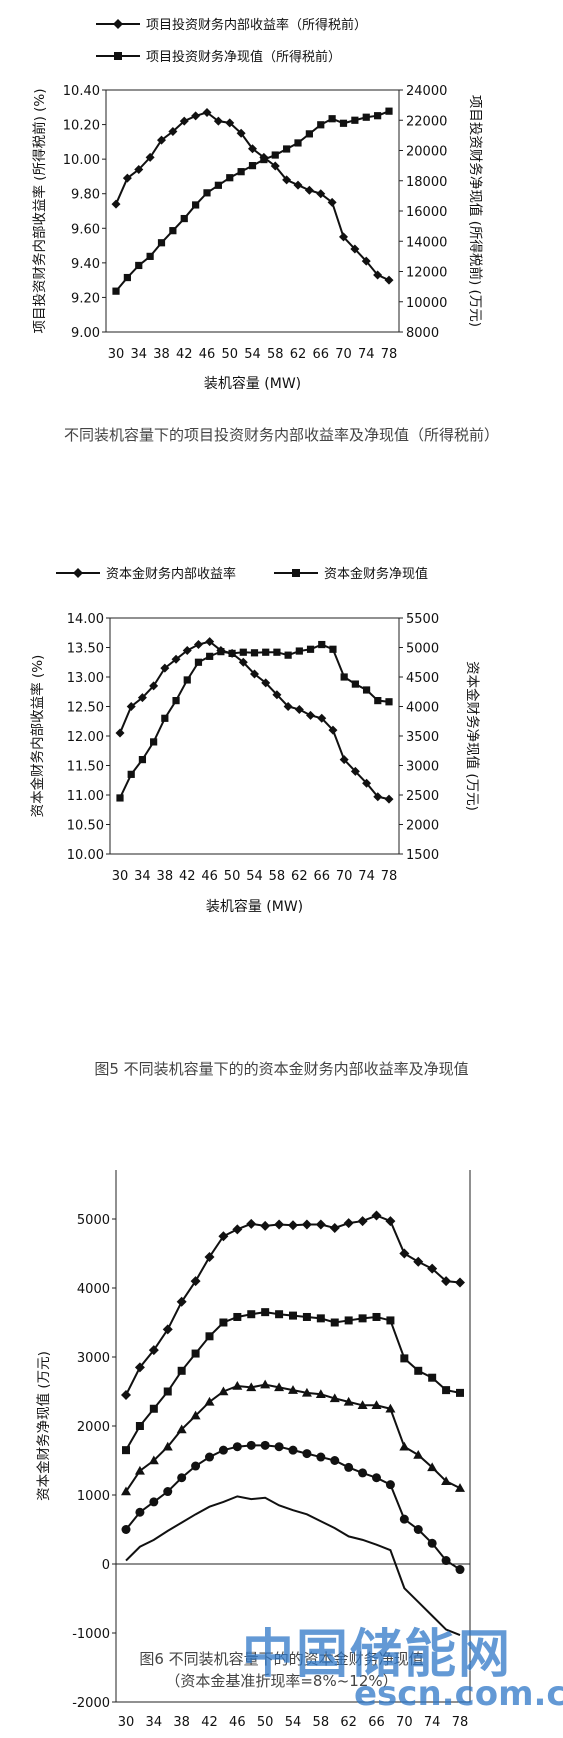 The width and height of the screenshot is (563, 1738). I want to click on y-left-tick-label: 10.20, so click(81, 126).